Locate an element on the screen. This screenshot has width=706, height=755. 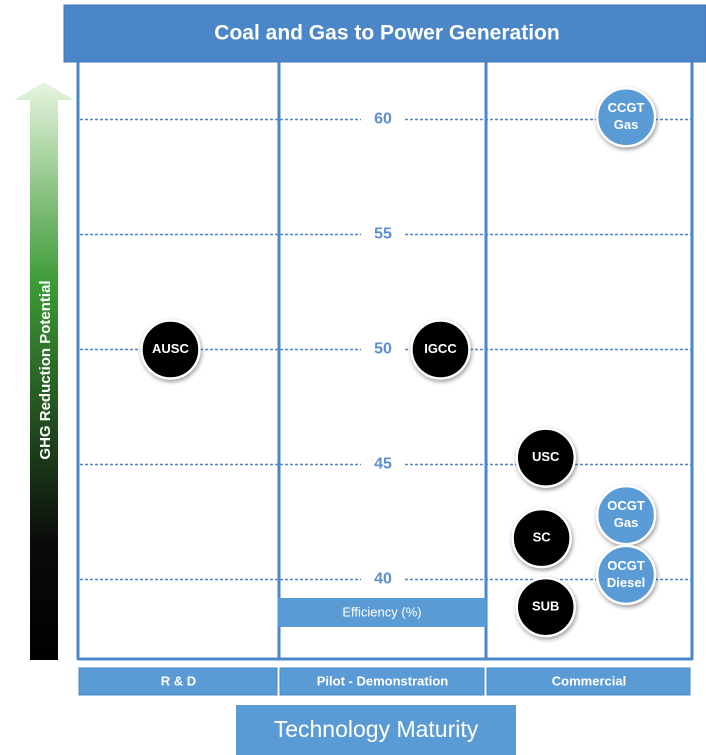
x-axis-label: Technology Maturity is located at coordinates (376, 729).